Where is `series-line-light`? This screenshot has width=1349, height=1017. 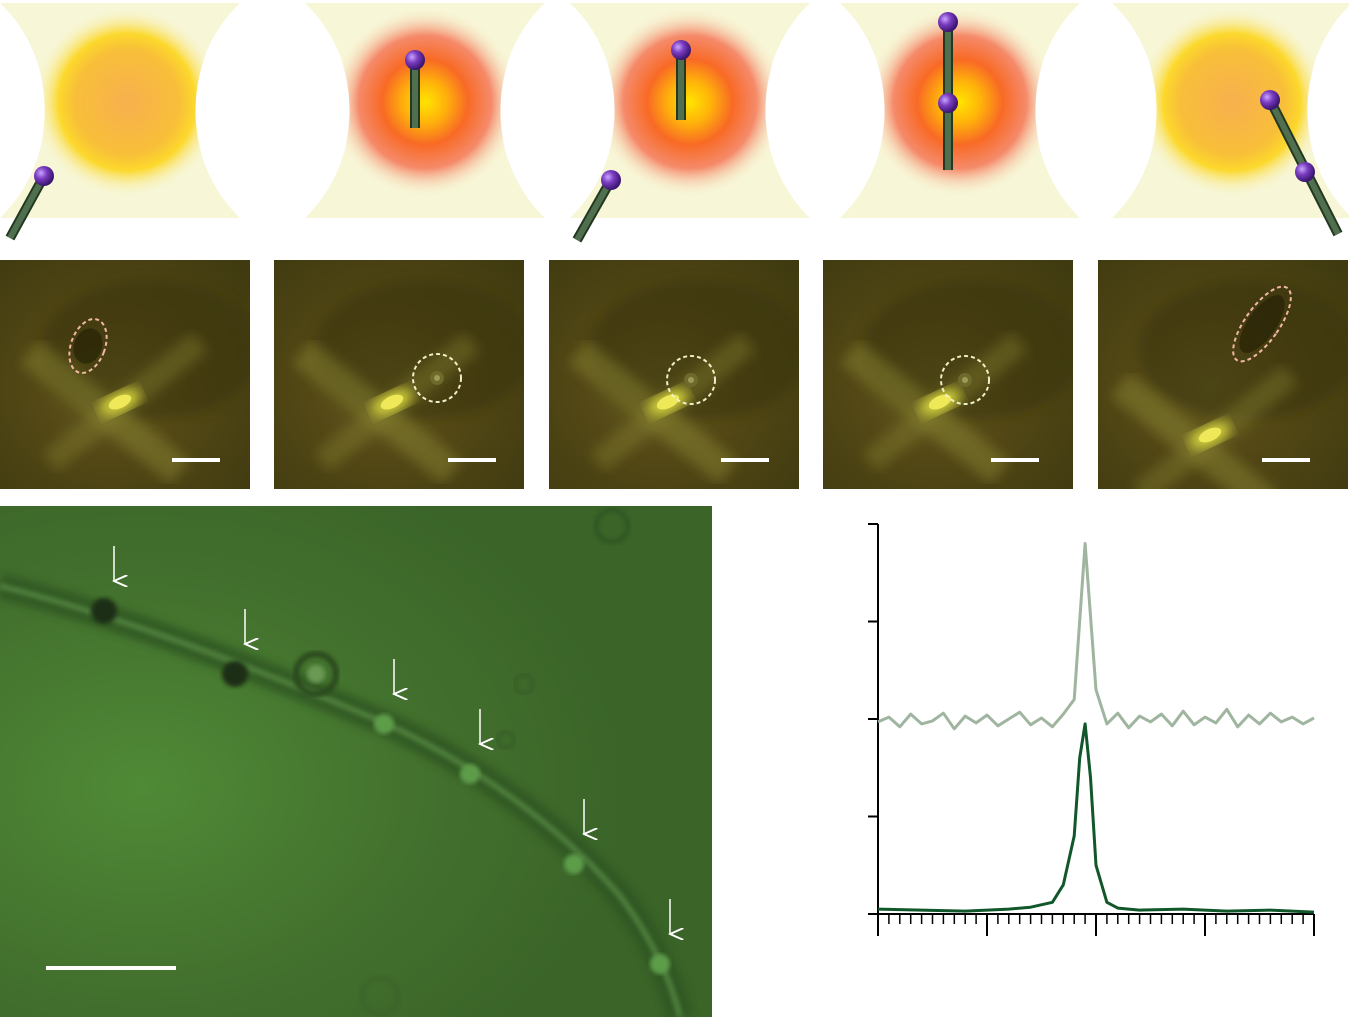 series-line-light is located at coordinates (1096, 636).